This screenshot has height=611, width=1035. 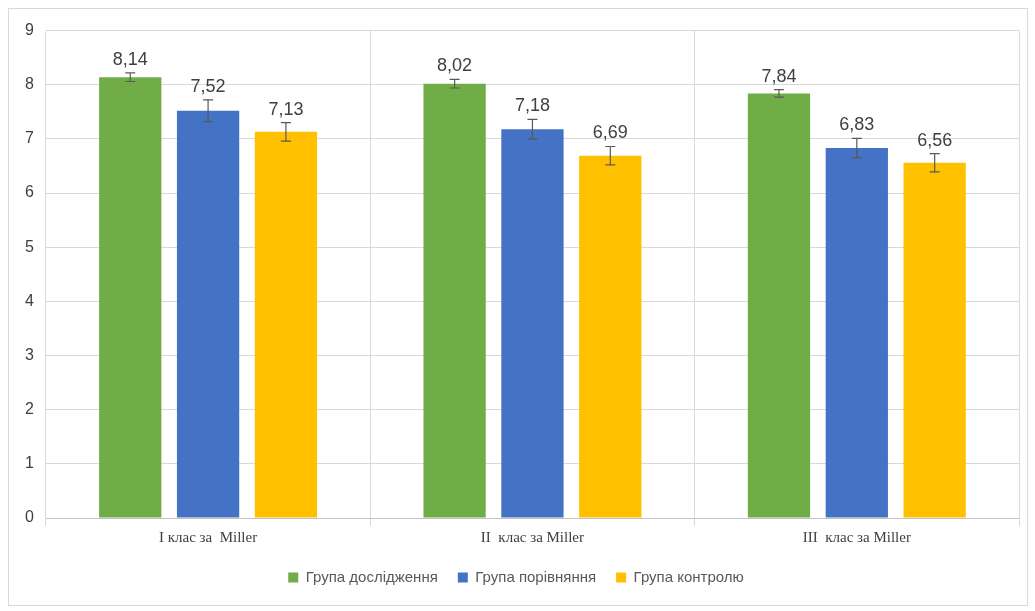 I want to click on data-label: 7,13, so click(x=286, y=108).